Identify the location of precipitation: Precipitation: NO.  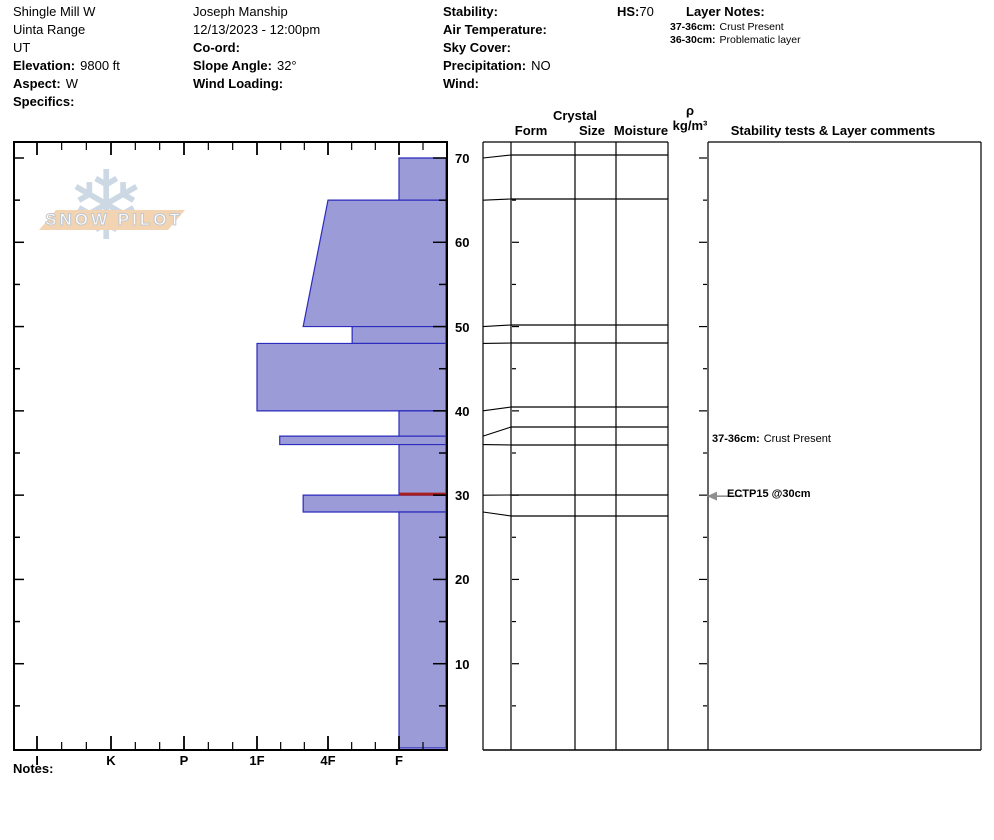
(497, 65).